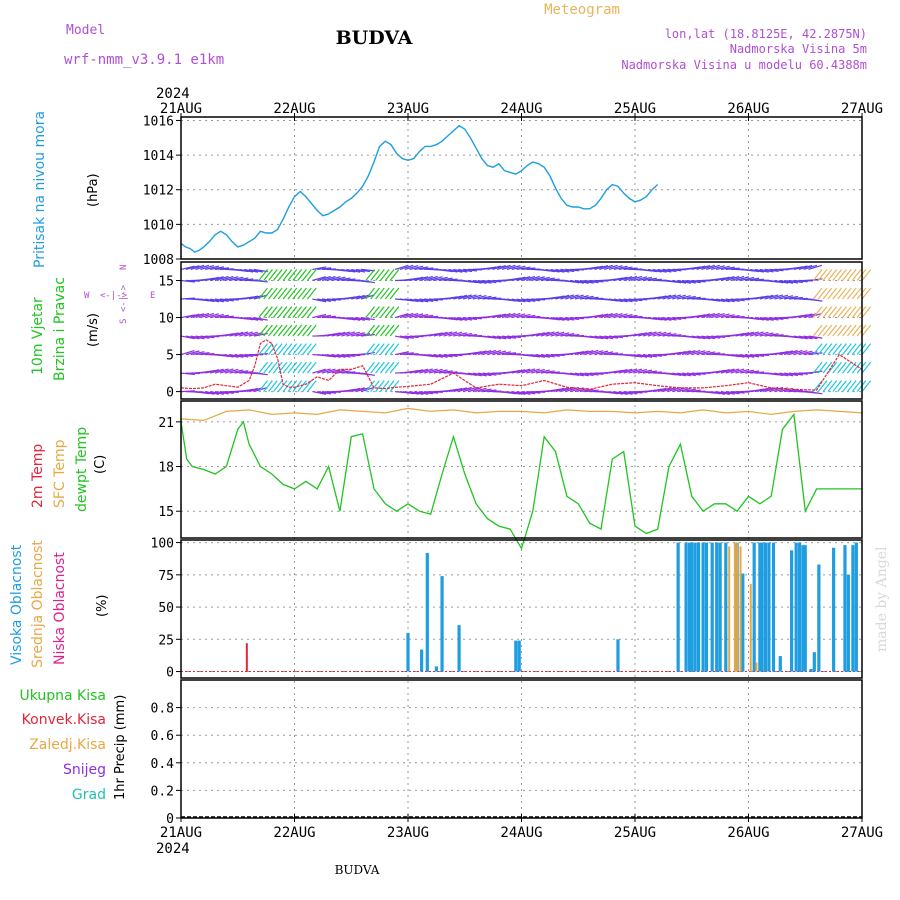 The image size is (900, 900). I want to click on cloud-high-label: Visoka Oblacnost, so click(17, 604).